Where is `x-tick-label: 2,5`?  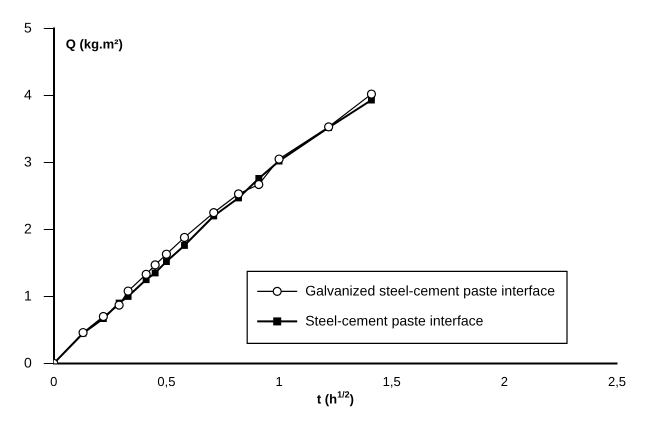 x-tick-label: 2,5 is located at coordinates (617, 381).